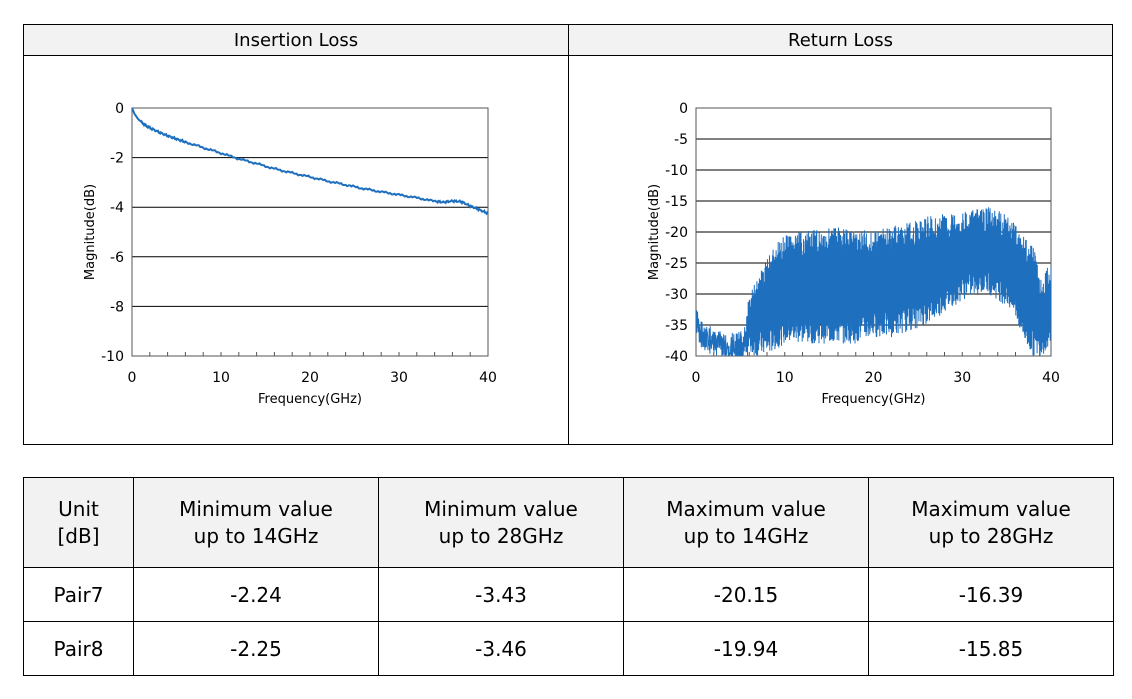  What do you see at coordinates (117, 307) in the screenshot?
I see `y-tick-label: -8` at bounding box center [117, 307].